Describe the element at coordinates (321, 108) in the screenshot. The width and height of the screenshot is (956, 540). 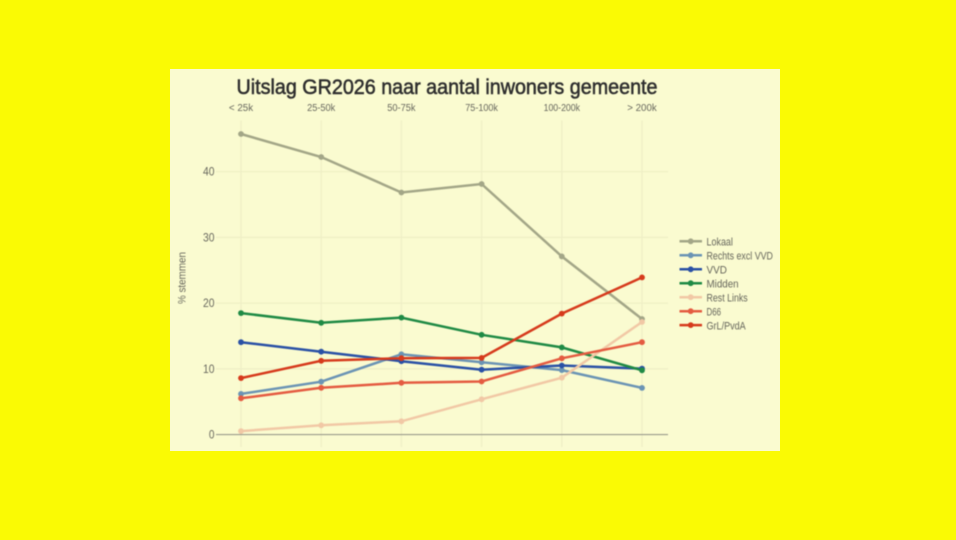
I see `svg-text: 25-50k` at that location.